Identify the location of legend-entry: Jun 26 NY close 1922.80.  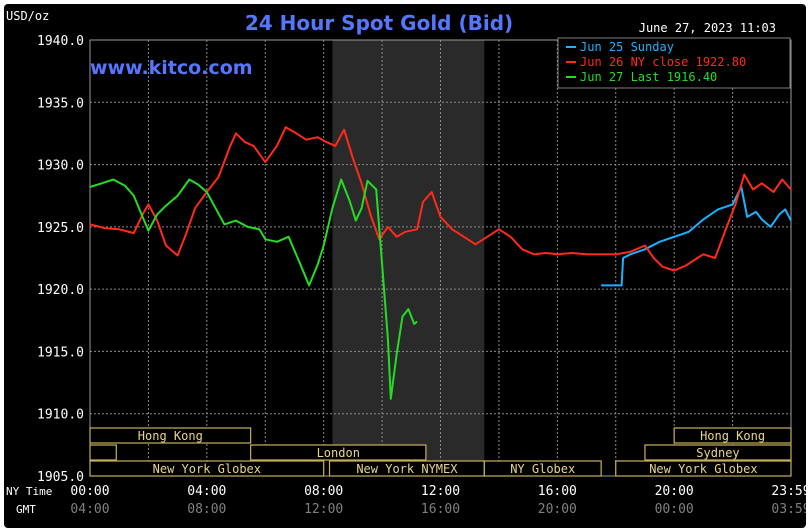
(663, 62).